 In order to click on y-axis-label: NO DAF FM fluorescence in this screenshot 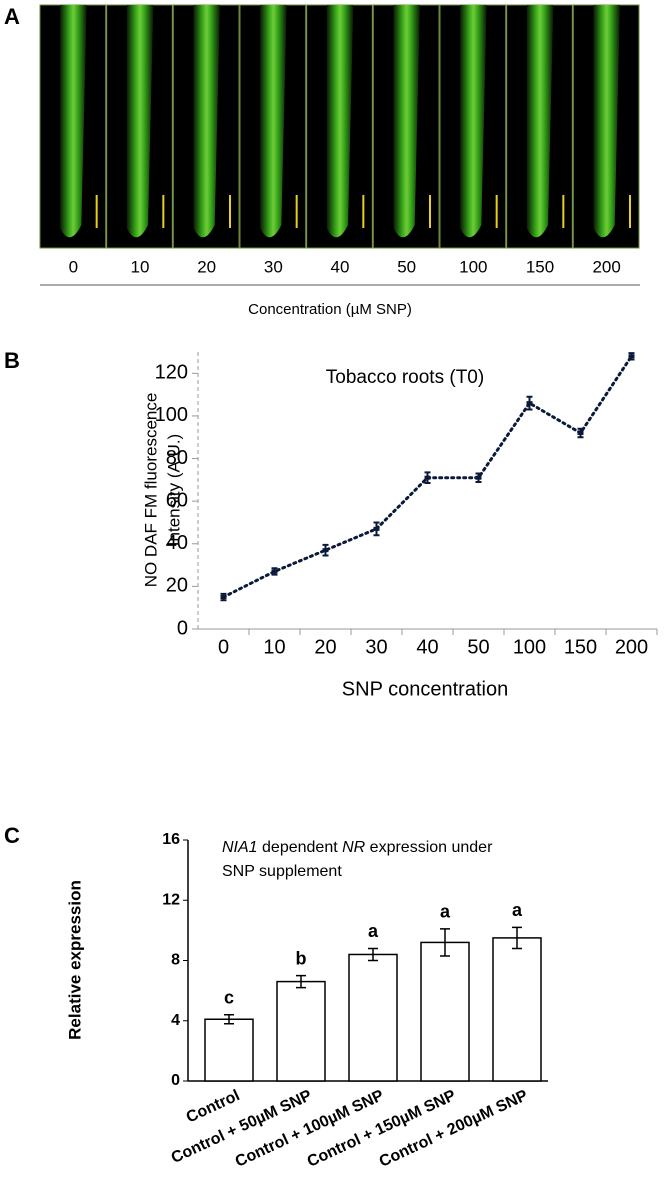, I will do `click(150, 490)`.